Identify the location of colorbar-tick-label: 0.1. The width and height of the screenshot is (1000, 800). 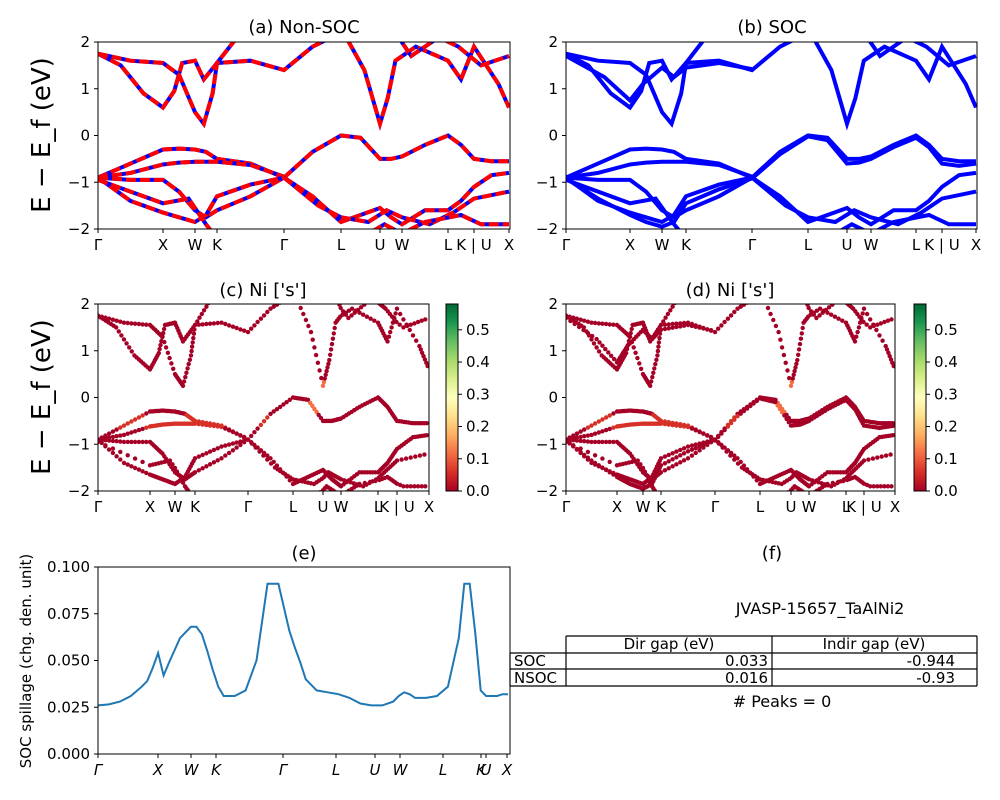
(478, 459).